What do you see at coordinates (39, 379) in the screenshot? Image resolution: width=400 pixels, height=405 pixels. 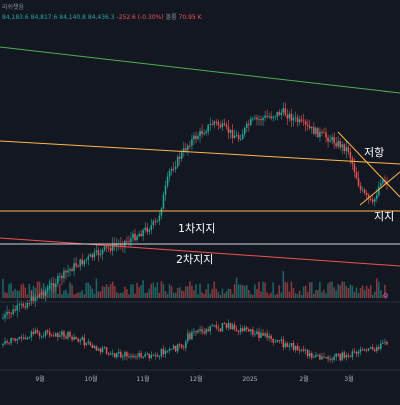 I see `x-tick-label: 9월` at bounding box center [39, 379].